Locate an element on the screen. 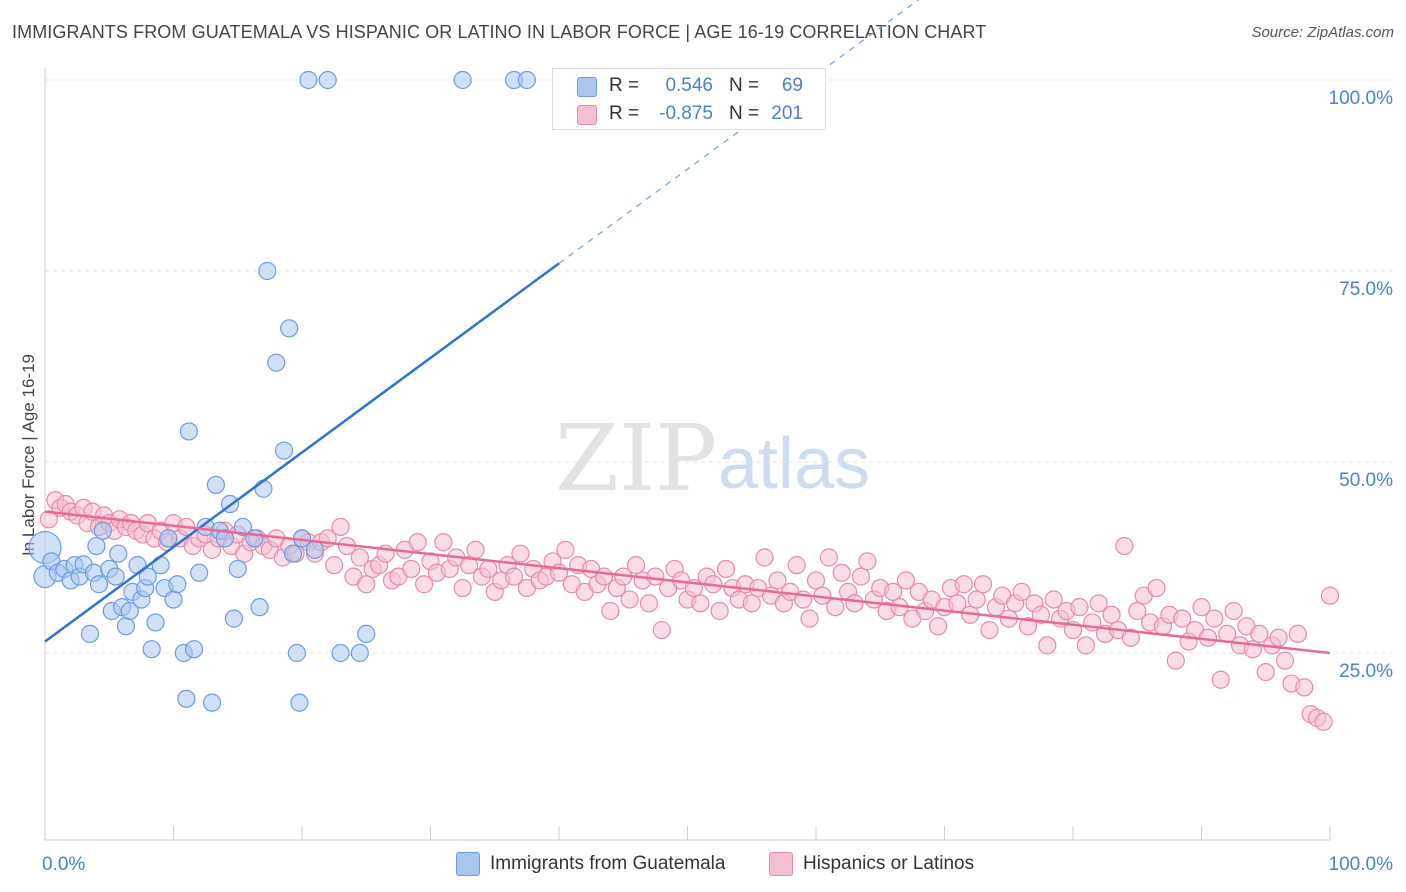  stat-row-hispanic: R = -0.875 N = 201 is located at coordinates (689, 115).